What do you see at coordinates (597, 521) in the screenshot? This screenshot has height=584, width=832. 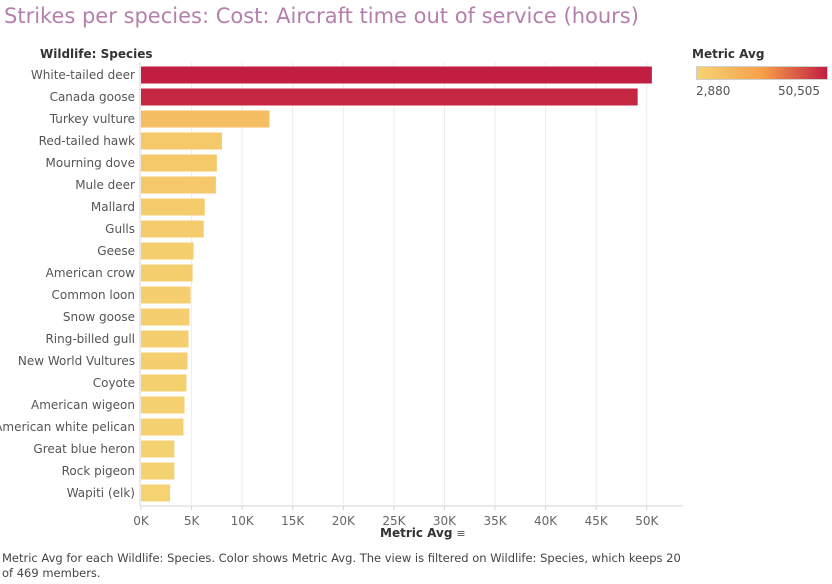 I see `x-tick-label: 45K` at bounding box center [597, 521].